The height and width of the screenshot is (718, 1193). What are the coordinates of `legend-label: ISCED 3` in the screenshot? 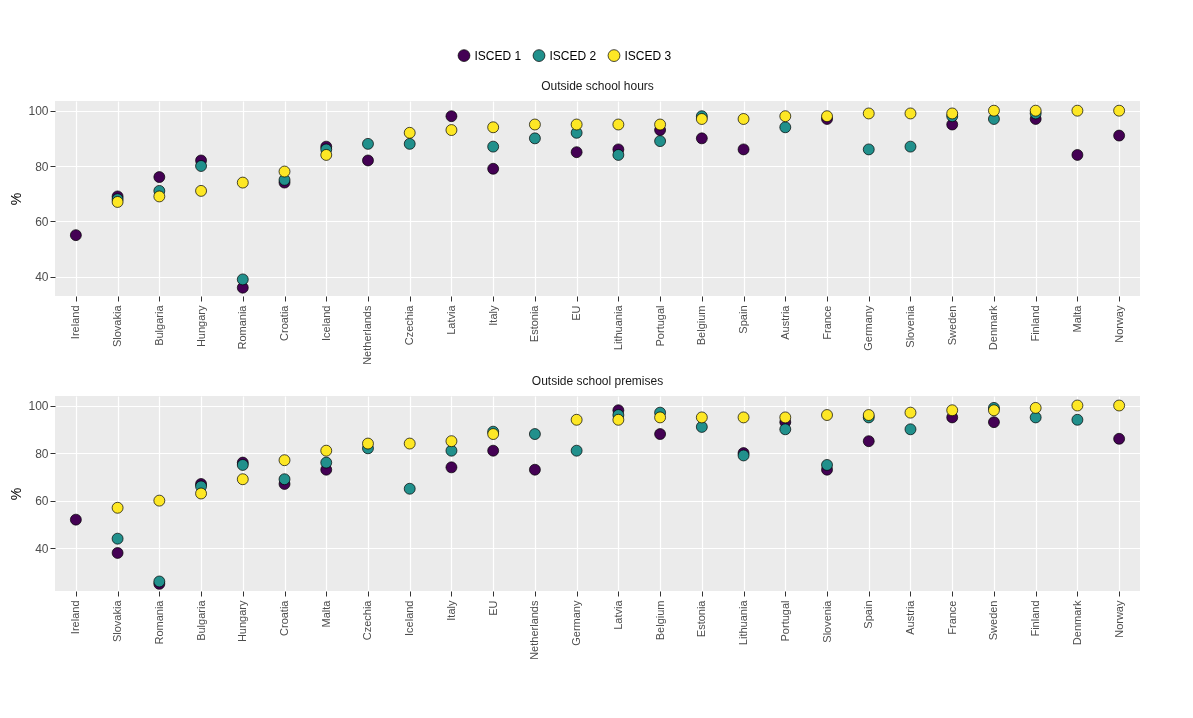 It's located at (648, 55).